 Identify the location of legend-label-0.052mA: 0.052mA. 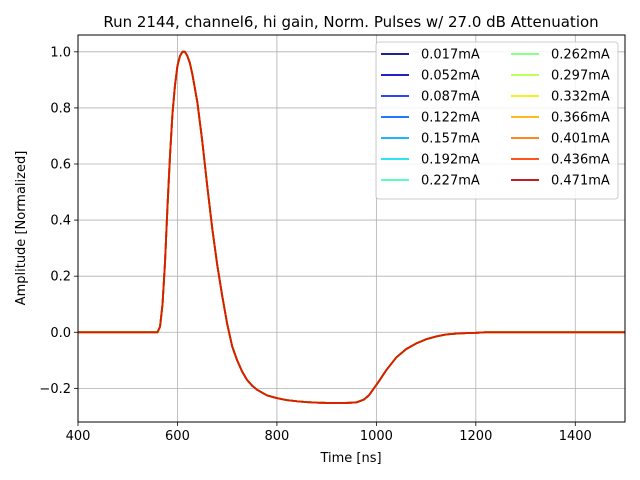
(450, 76).